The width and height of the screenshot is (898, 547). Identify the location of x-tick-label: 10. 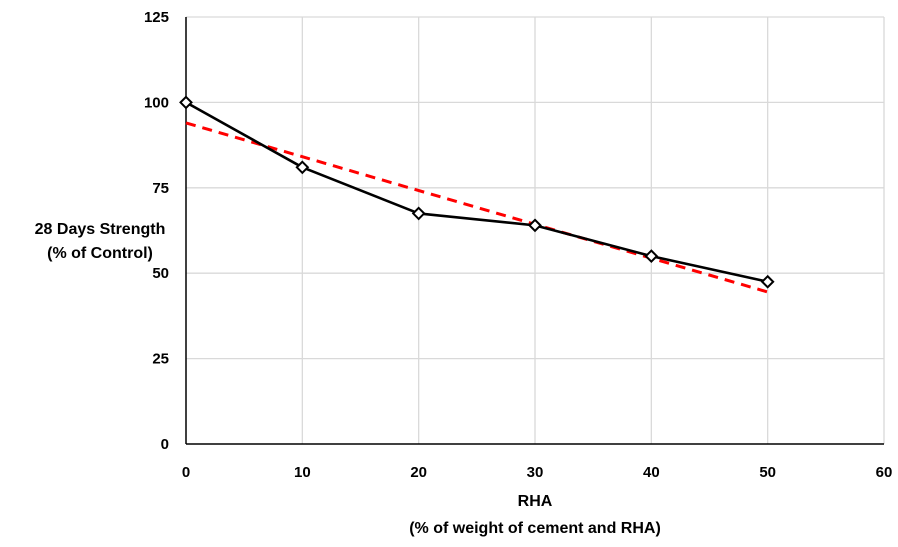
(302, 472).